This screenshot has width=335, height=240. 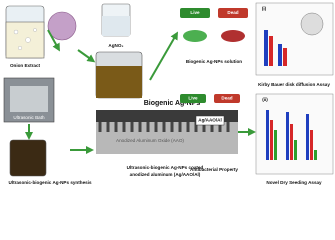 I want to click on bath-tank, so click(x=29, y=99).